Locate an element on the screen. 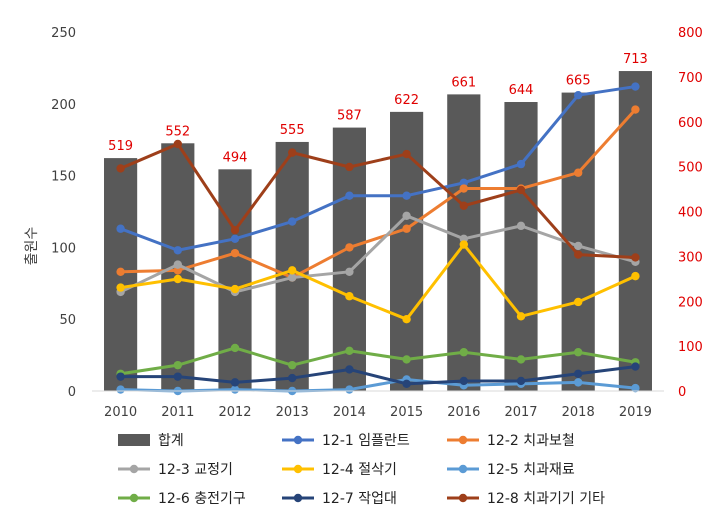 The width and height of the screenshot is (720, 525). series-1-point-2017 is located at coordinates (521, 164).